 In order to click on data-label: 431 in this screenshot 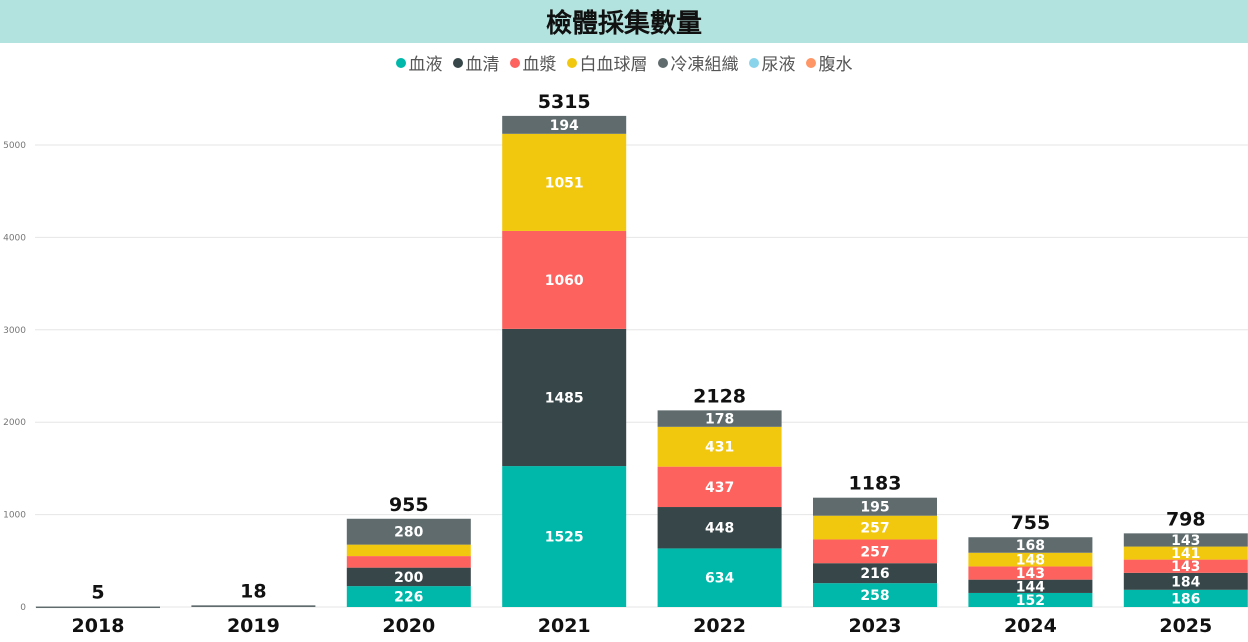, I will do `click(719, 448)`.